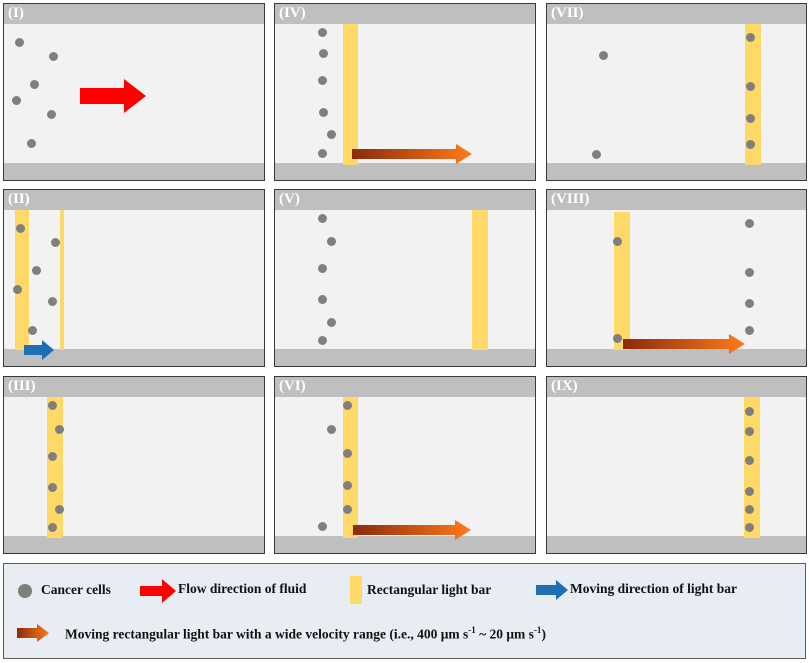 This screenshot has width=809, height=663. I want to click on panel-label: (VII), so click(567, 13).